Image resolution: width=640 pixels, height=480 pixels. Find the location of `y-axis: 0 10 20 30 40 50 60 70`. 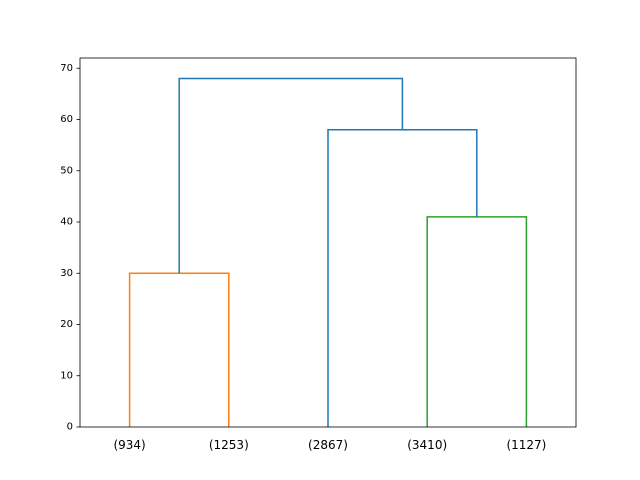

y-axis: 0 10 20 30 40 50 60 70 is located at coordinates (70, 248).